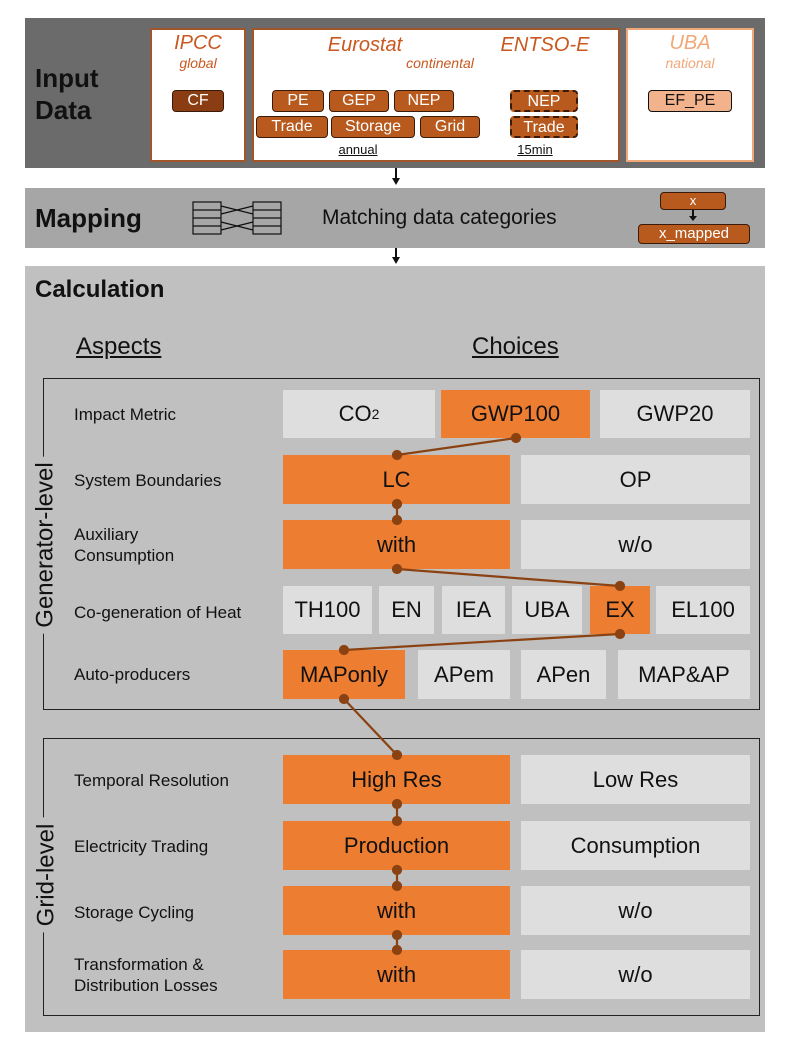  What do you see at coordinates (396, 479) in the screenshot?
I see `choice-lc: LC` at bounding box center [396, 479].